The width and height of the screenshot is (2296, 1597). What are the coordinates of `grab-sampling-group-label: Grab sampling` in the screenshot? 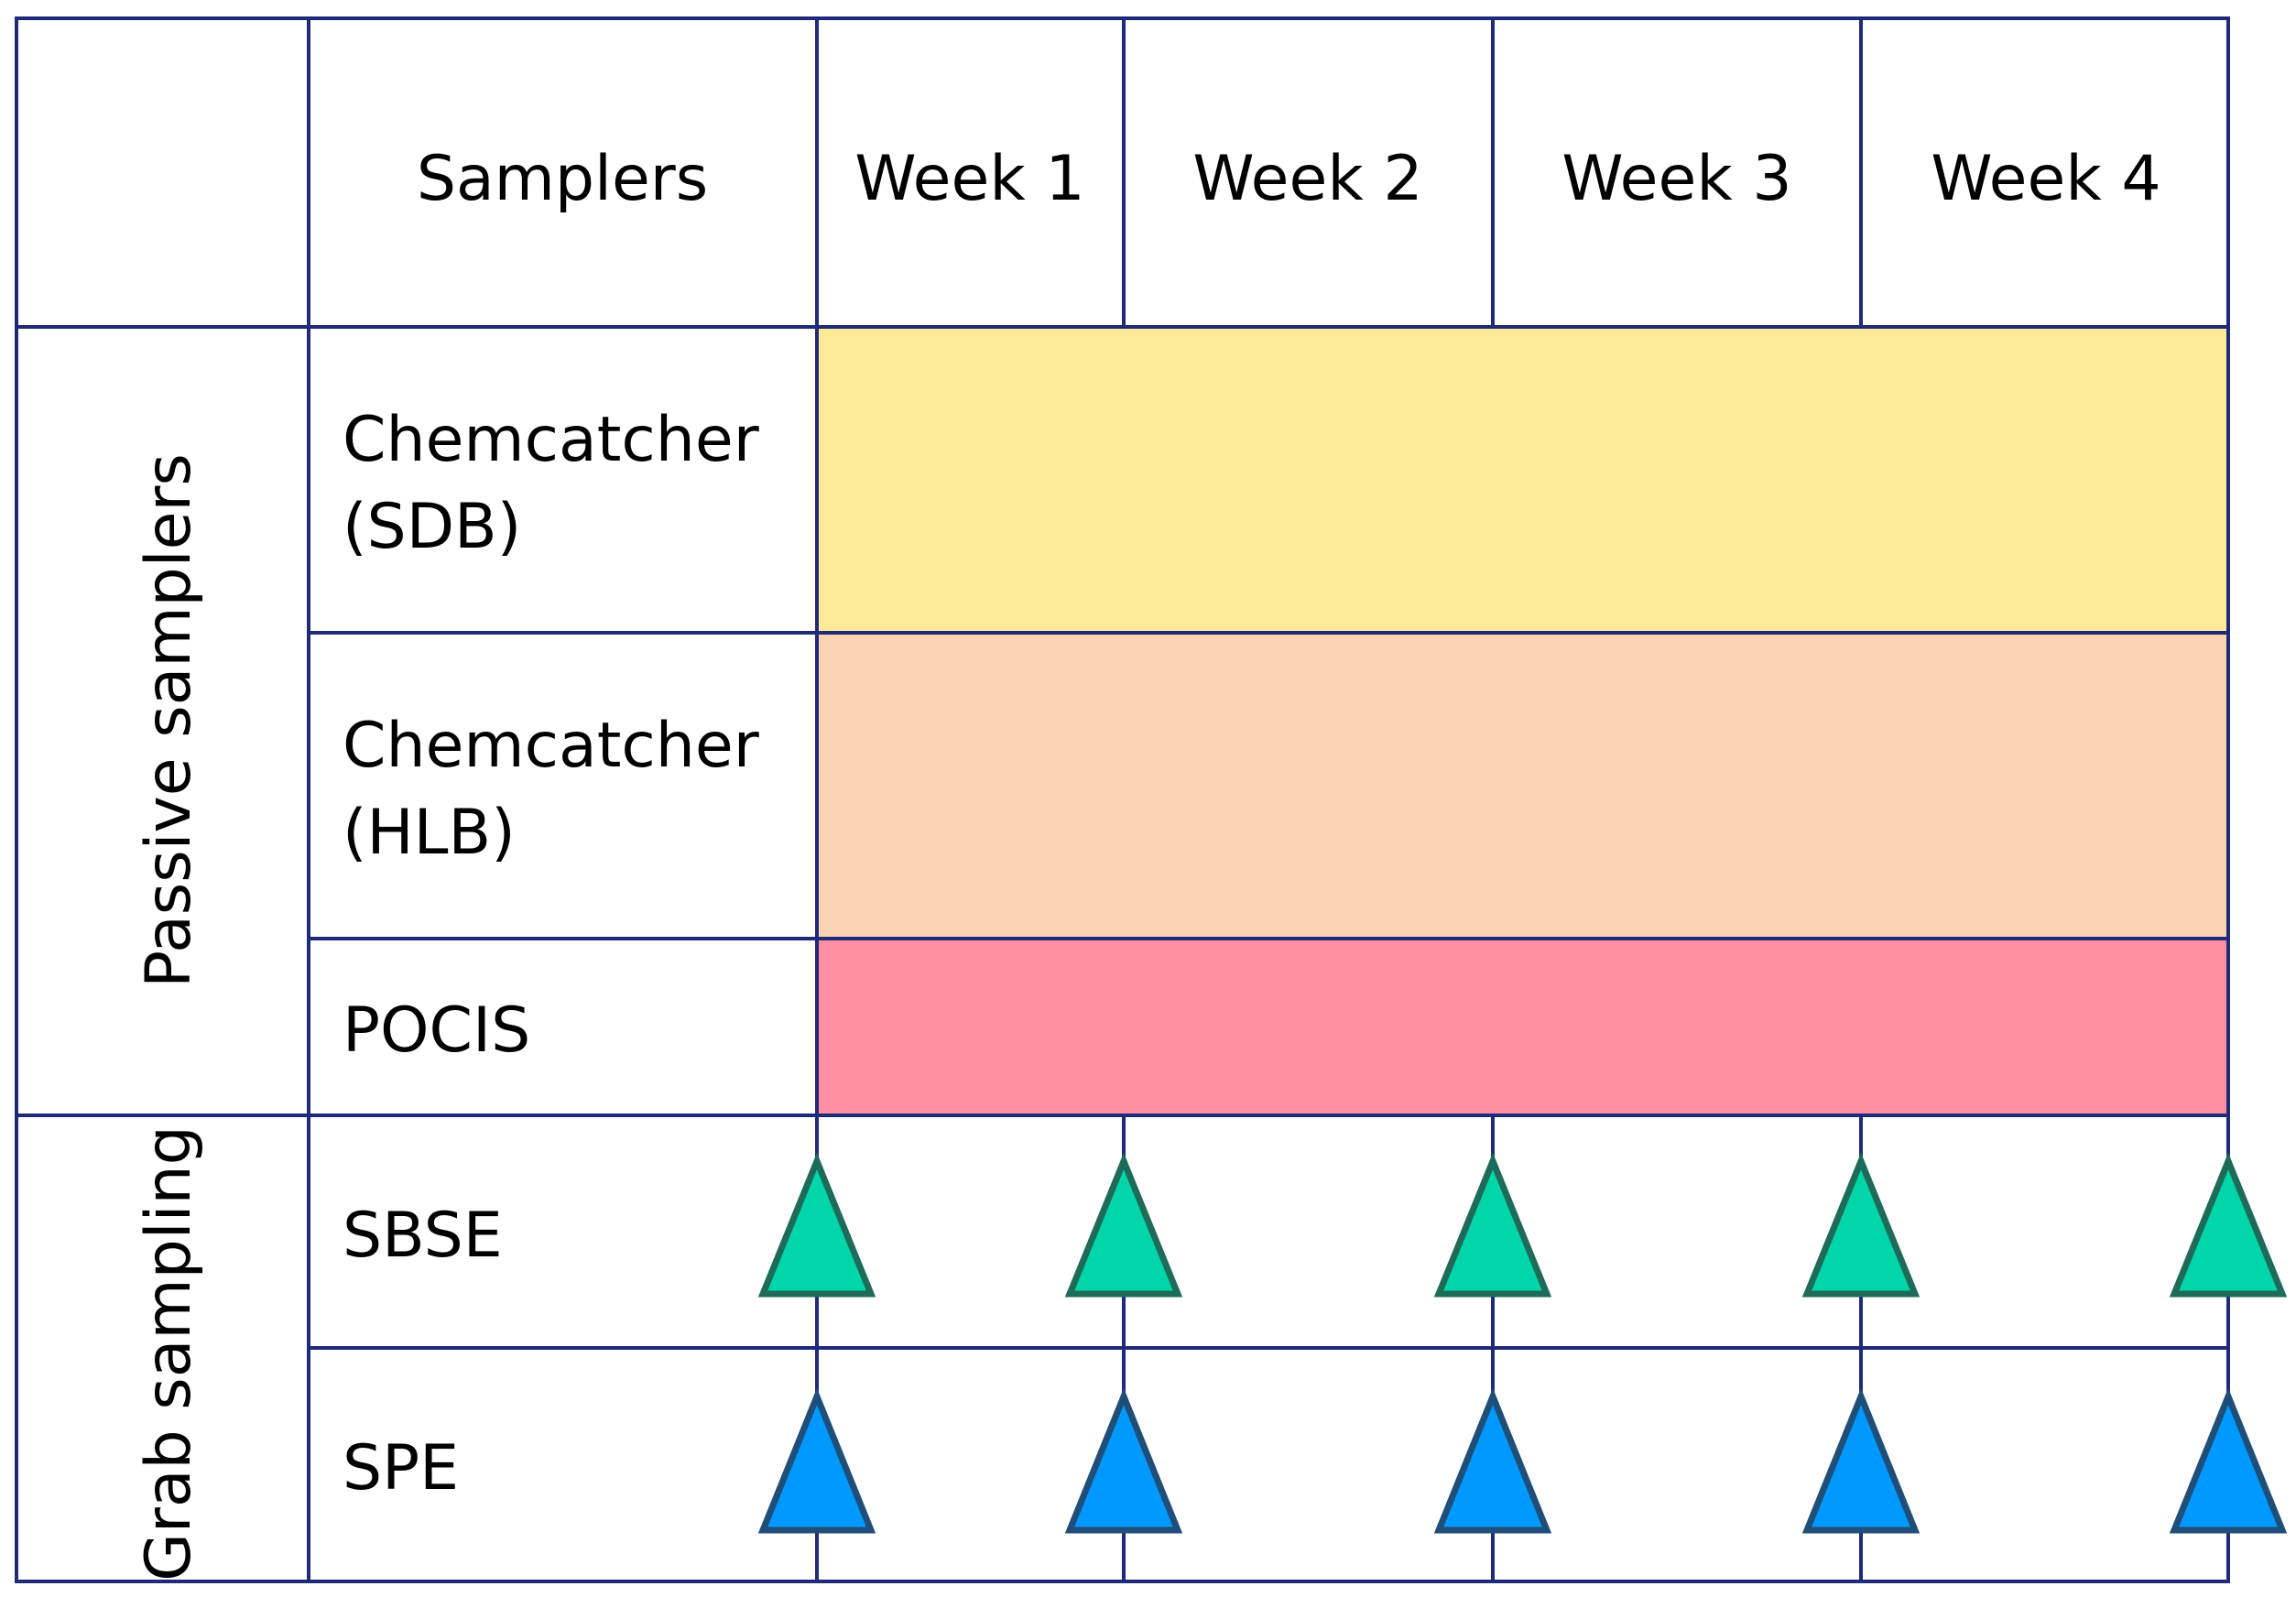 It's located at (169, 1353).